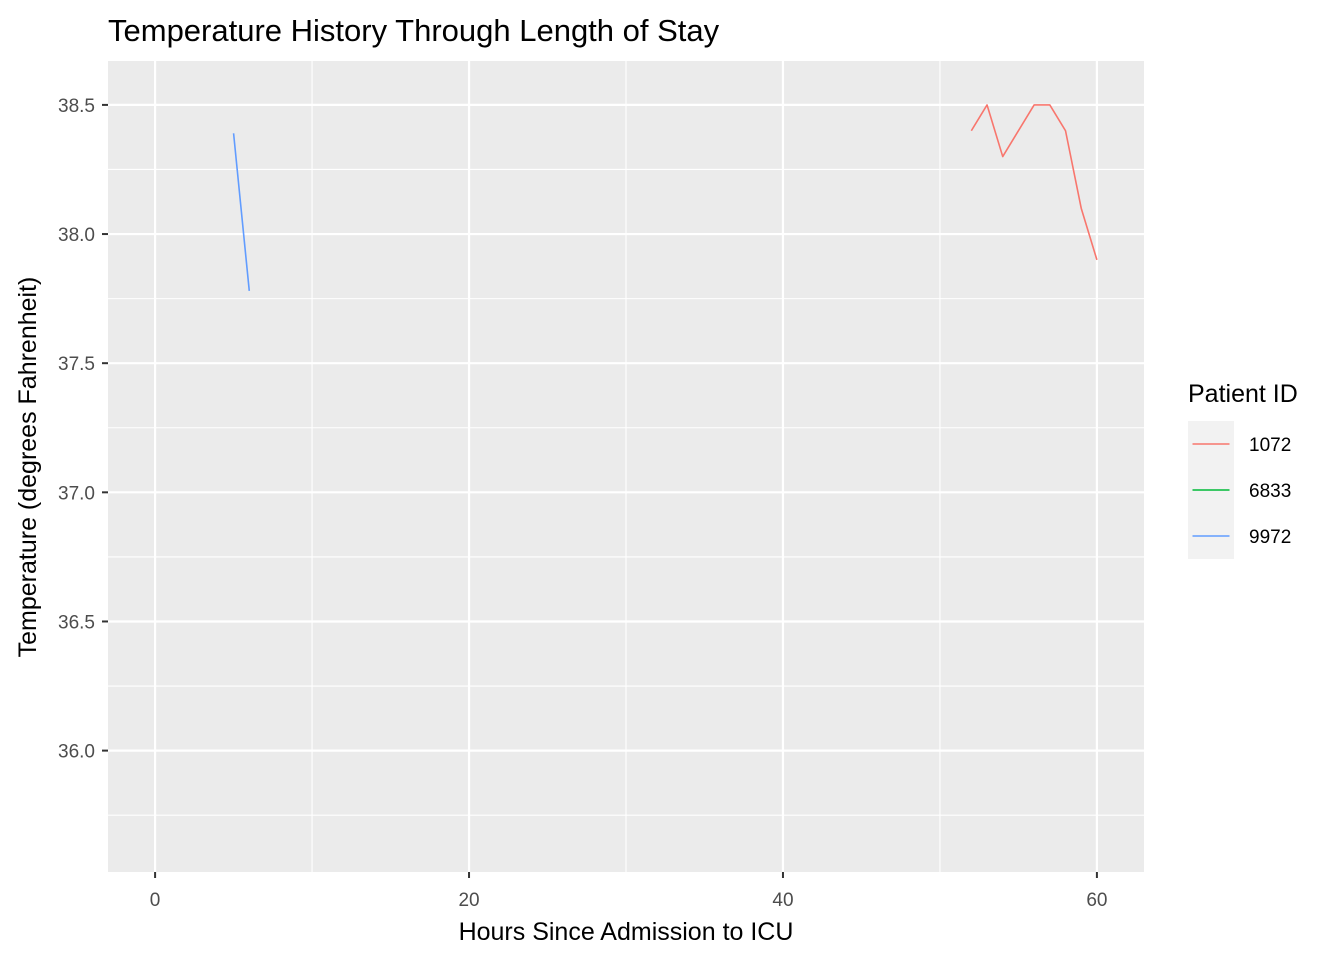  Describe the element at coordinates (76, 106) in the screenshot. I see `y-tick-label: 38.5` at that location.